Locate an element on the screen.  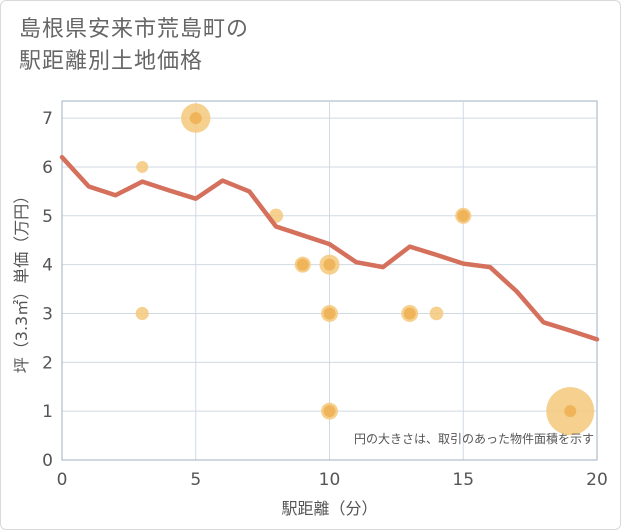
y-tick-label: 0 is located at coordinates (47, 461).